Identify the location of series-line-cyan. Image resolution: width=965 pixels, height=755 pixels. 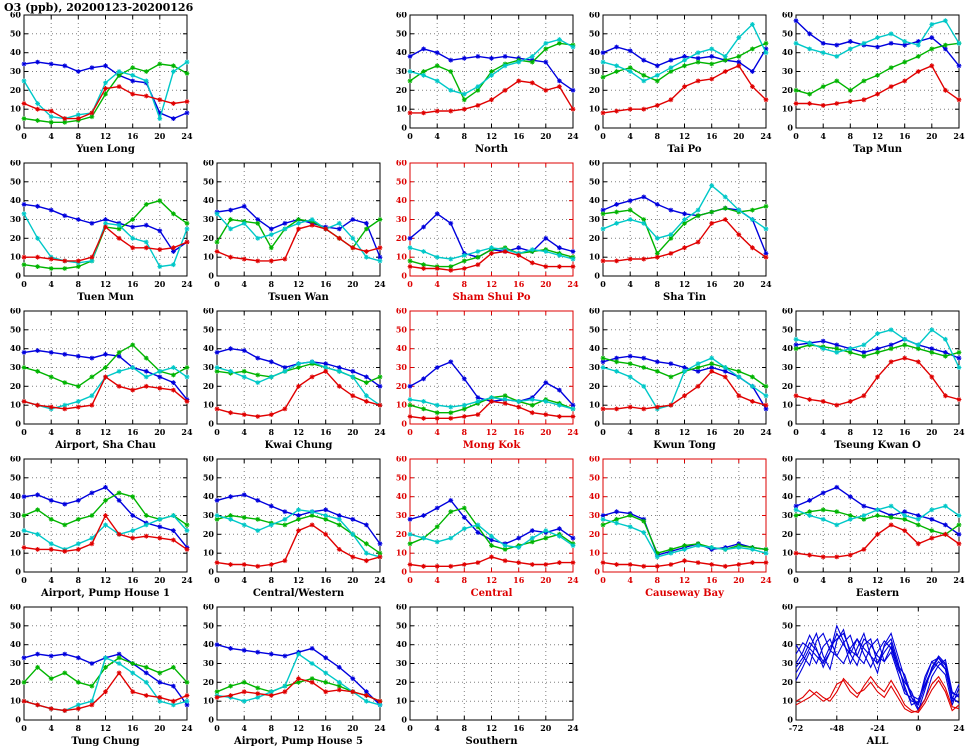
(105, 532).